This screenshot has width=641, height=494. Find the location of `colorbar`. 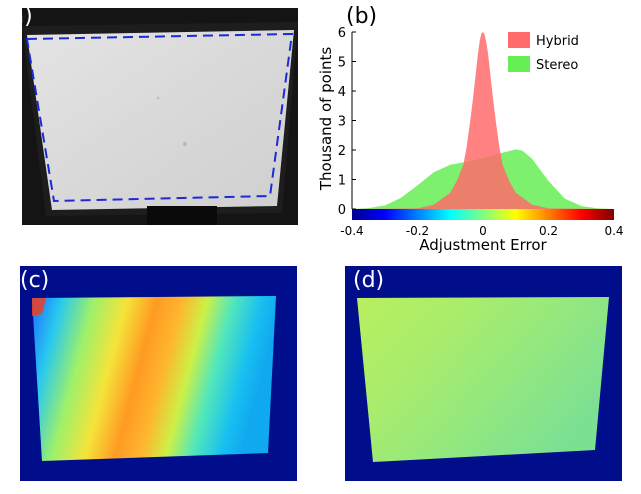

colorbar is located at coordinates (483, 214).